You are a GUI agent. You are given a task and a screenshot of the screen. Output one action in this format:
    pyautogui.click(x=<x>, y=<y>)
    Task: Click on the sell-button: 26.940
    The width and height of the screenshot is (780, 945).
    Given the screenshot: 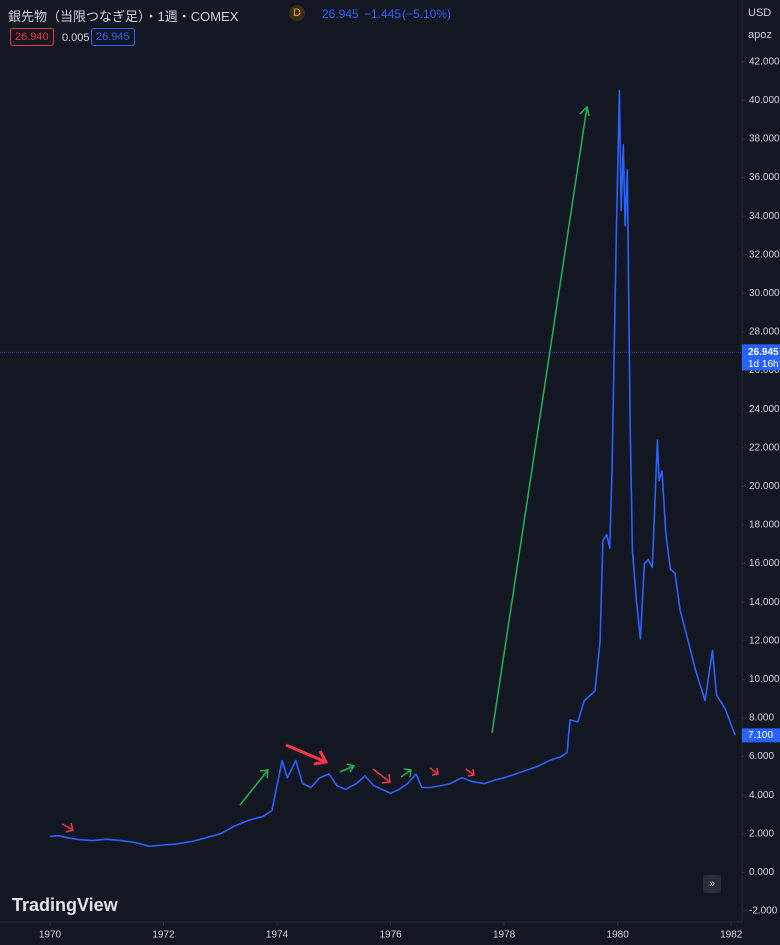 What is the action you would take?
    pyautogui.click(x=32, y=37)
    